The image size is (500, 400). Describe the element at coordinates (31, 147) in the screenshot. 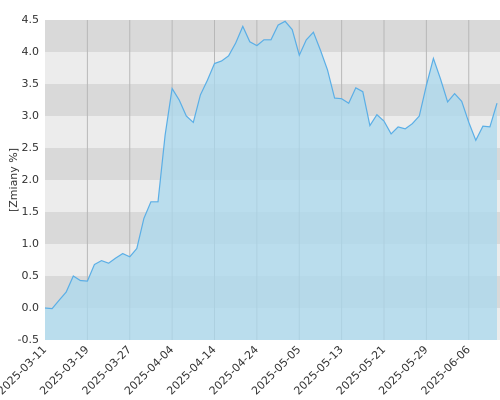

I see `y-tick-label: 2.5` at that location.